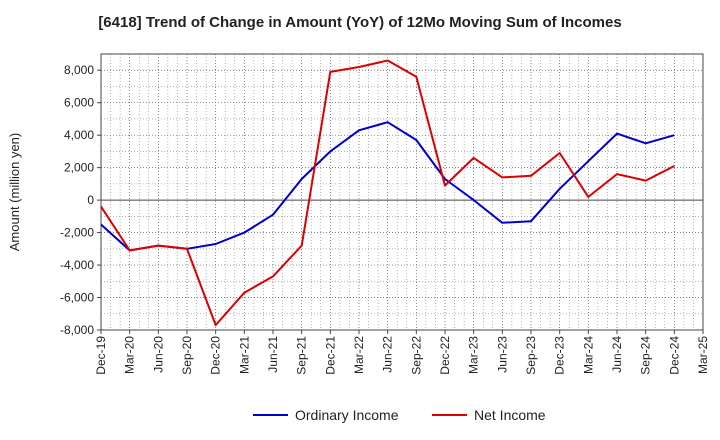 This screenshot has width=720, height=440. What do you see at coordinates (273, 354) in the screenshot?
I see `x-tick-label: Jun-21` at bounding box center [273, 354].